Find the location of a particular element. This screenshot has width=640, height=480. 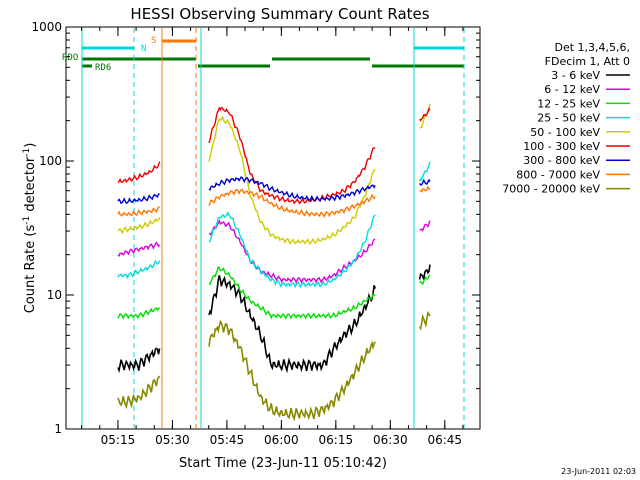

legend-header-line-2: FDecim 1, Att 0 is located at coordinates (587, 61).